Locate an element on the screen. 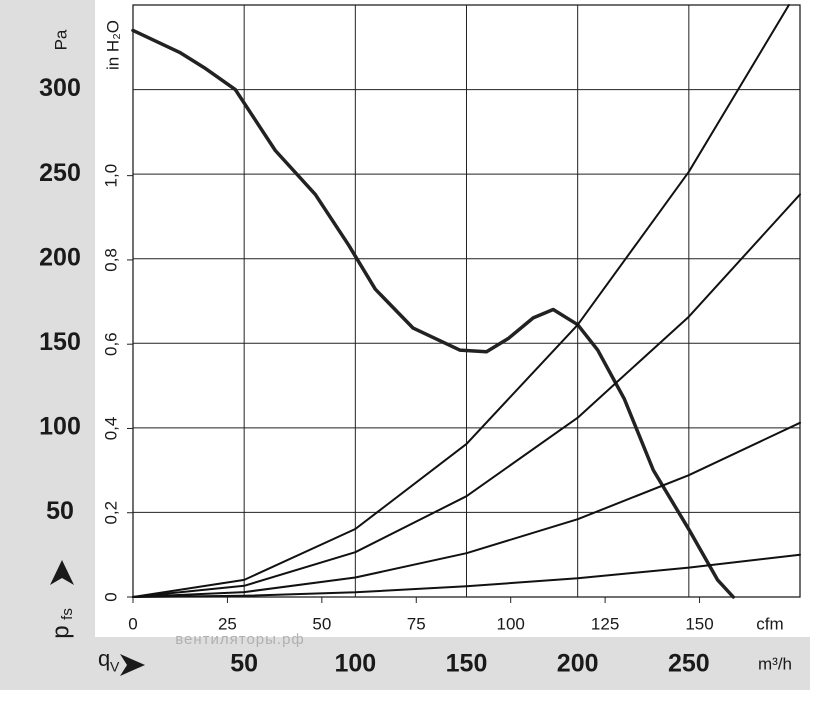 This screenshot has width=825, height=714. y2-tick-label: 0,8 is located at coordinates (110, 260).